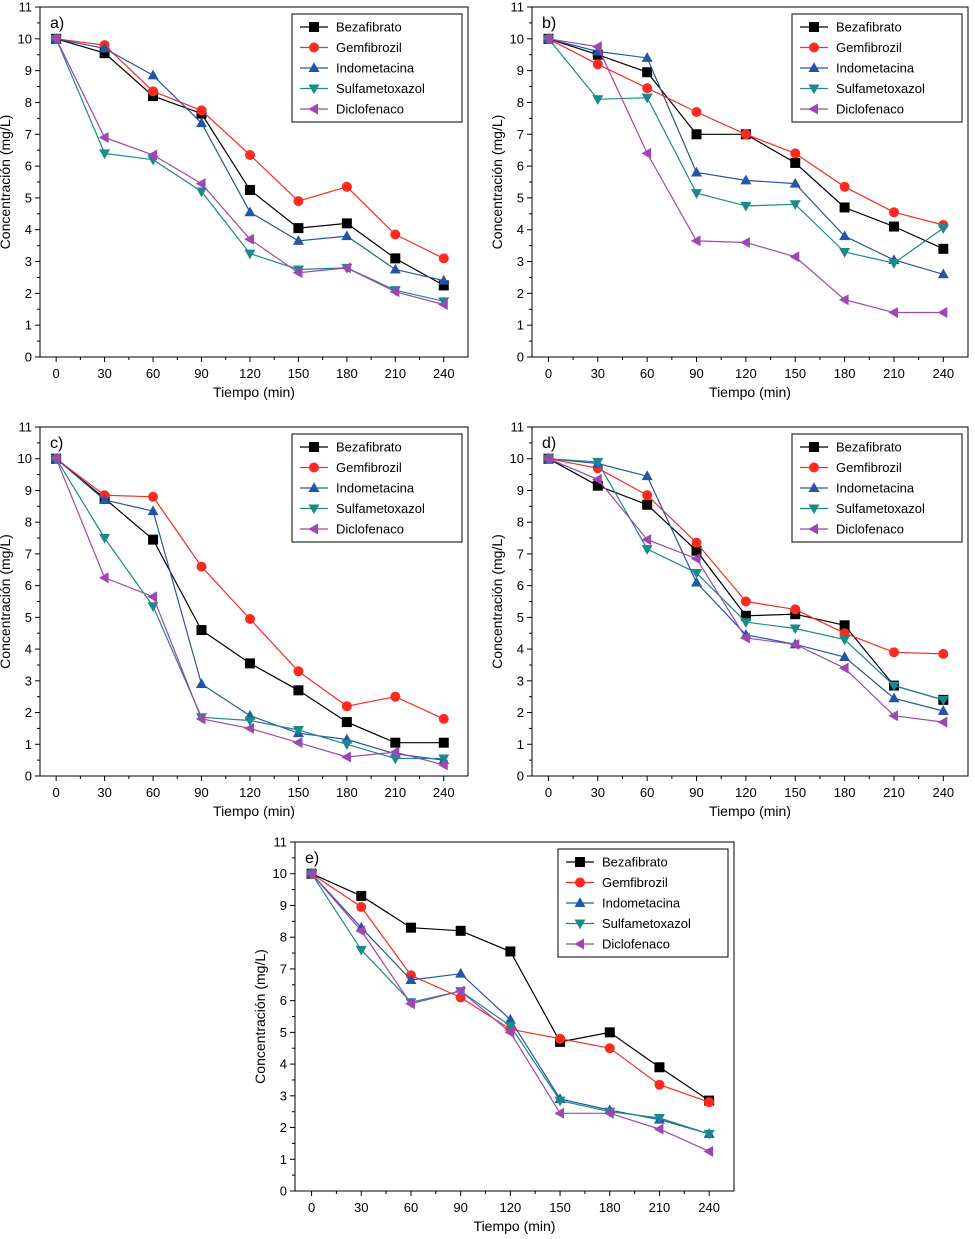 The height and width of the screenshot is (1239, 975). What do you see at coordinates (370, 109) in the screenshot?
I see `legend-label: Diclofenaco` at bounding box center [370, 109].